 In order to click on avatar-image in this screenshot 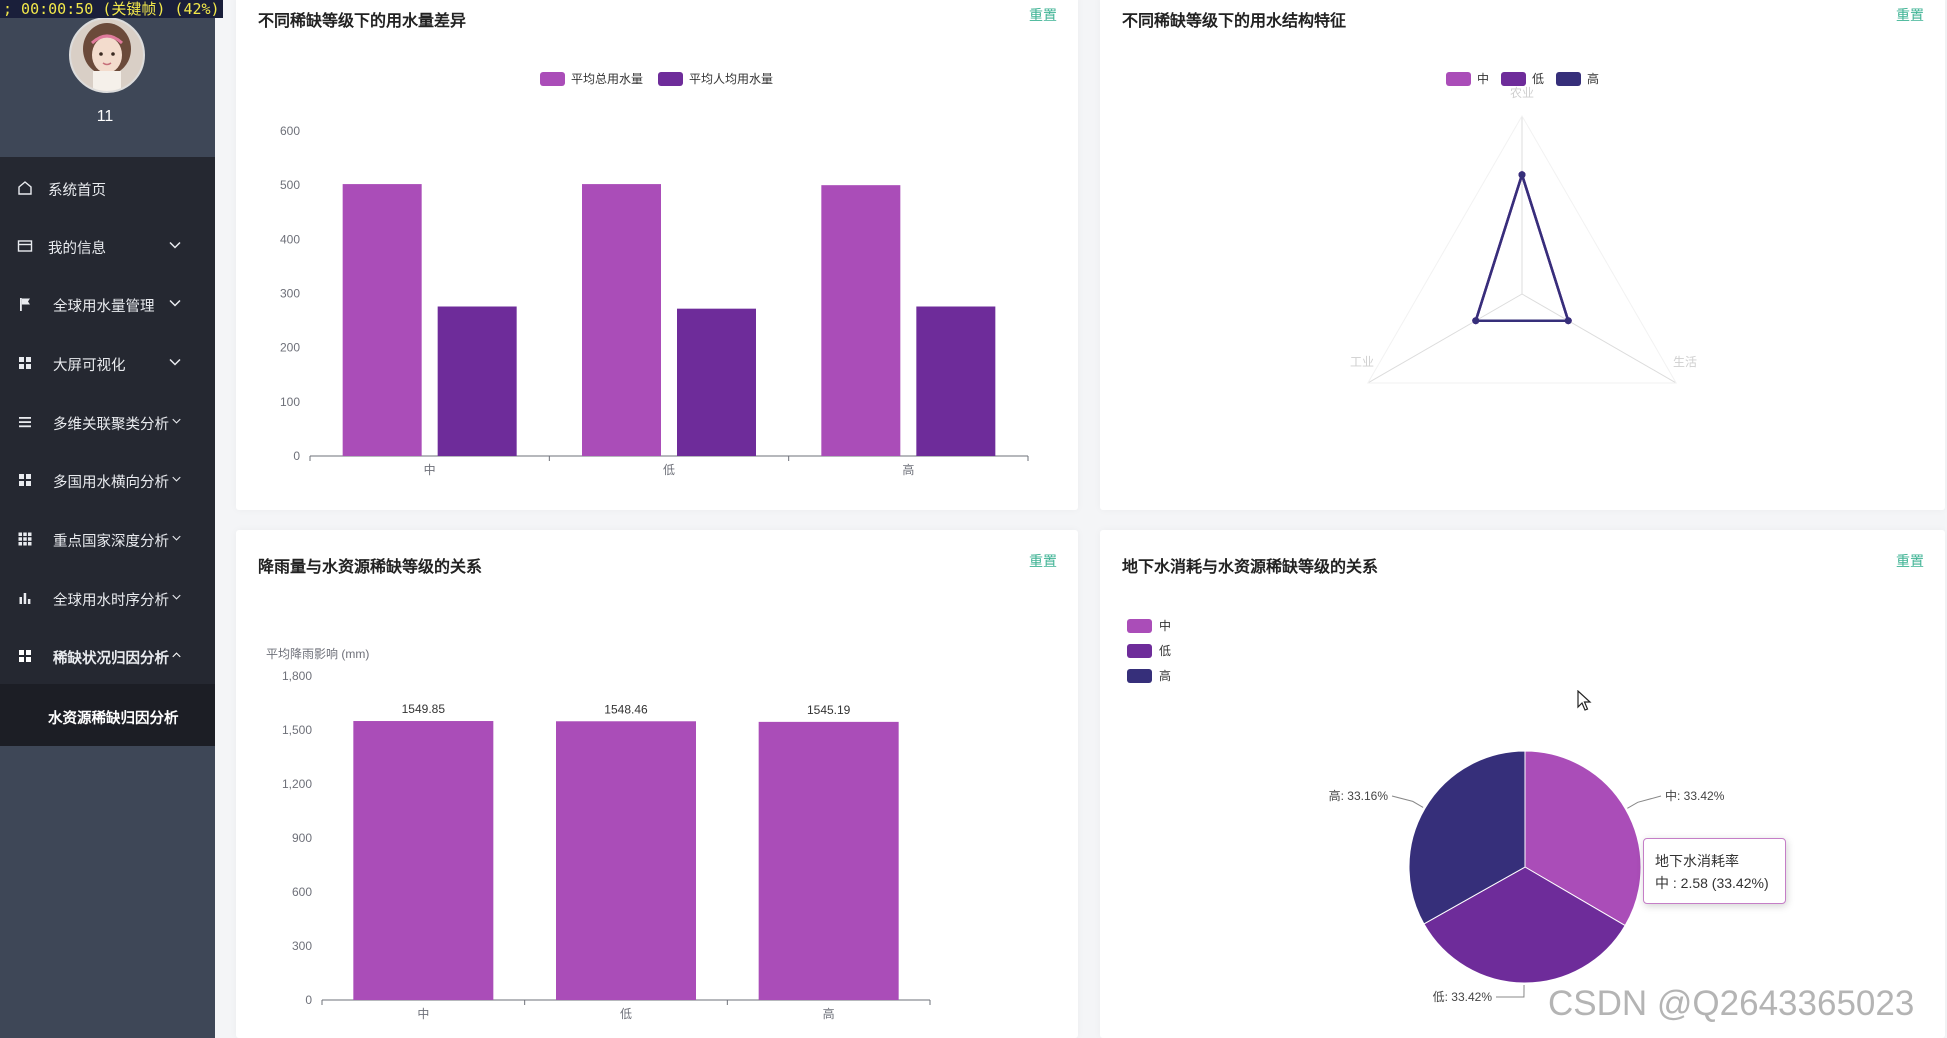, I will do `click(107, 55)`.